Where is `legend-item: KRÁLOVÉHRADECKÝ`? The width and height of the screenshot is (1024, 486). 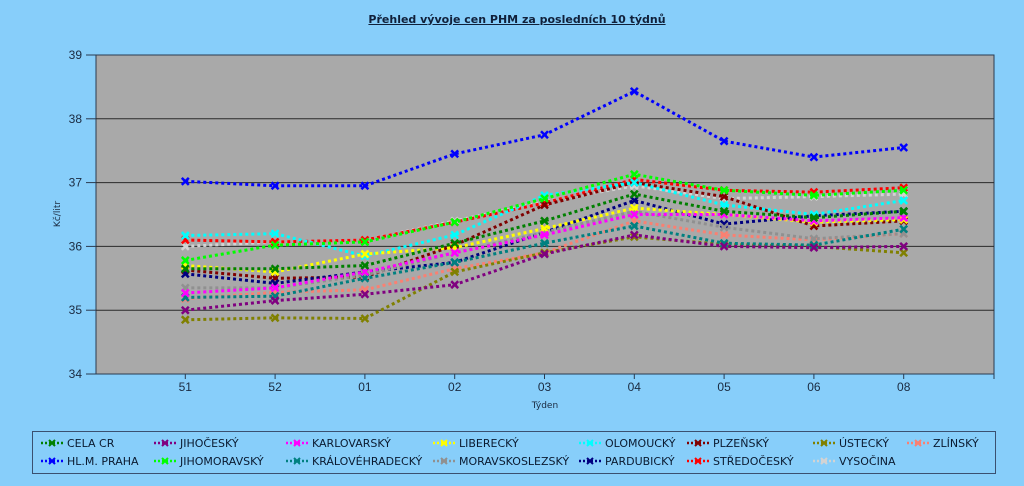
legend-item: KRÁLOVÉHRADECKÝ is located at coordinates (354, 461).